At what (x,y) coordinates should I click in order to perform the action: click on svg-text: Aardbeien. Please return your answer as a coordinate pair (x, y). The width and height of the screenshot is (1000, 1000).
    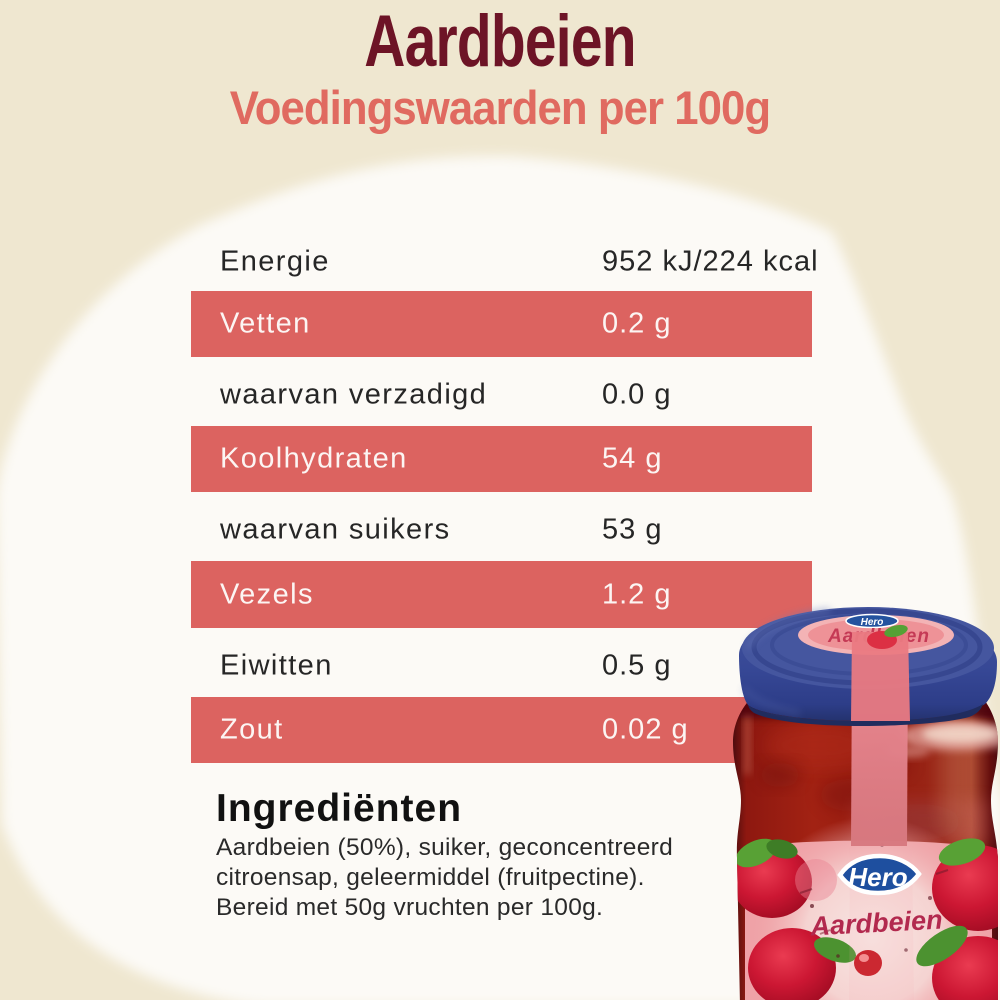
    Looking at the image, I should click on (876, 923).